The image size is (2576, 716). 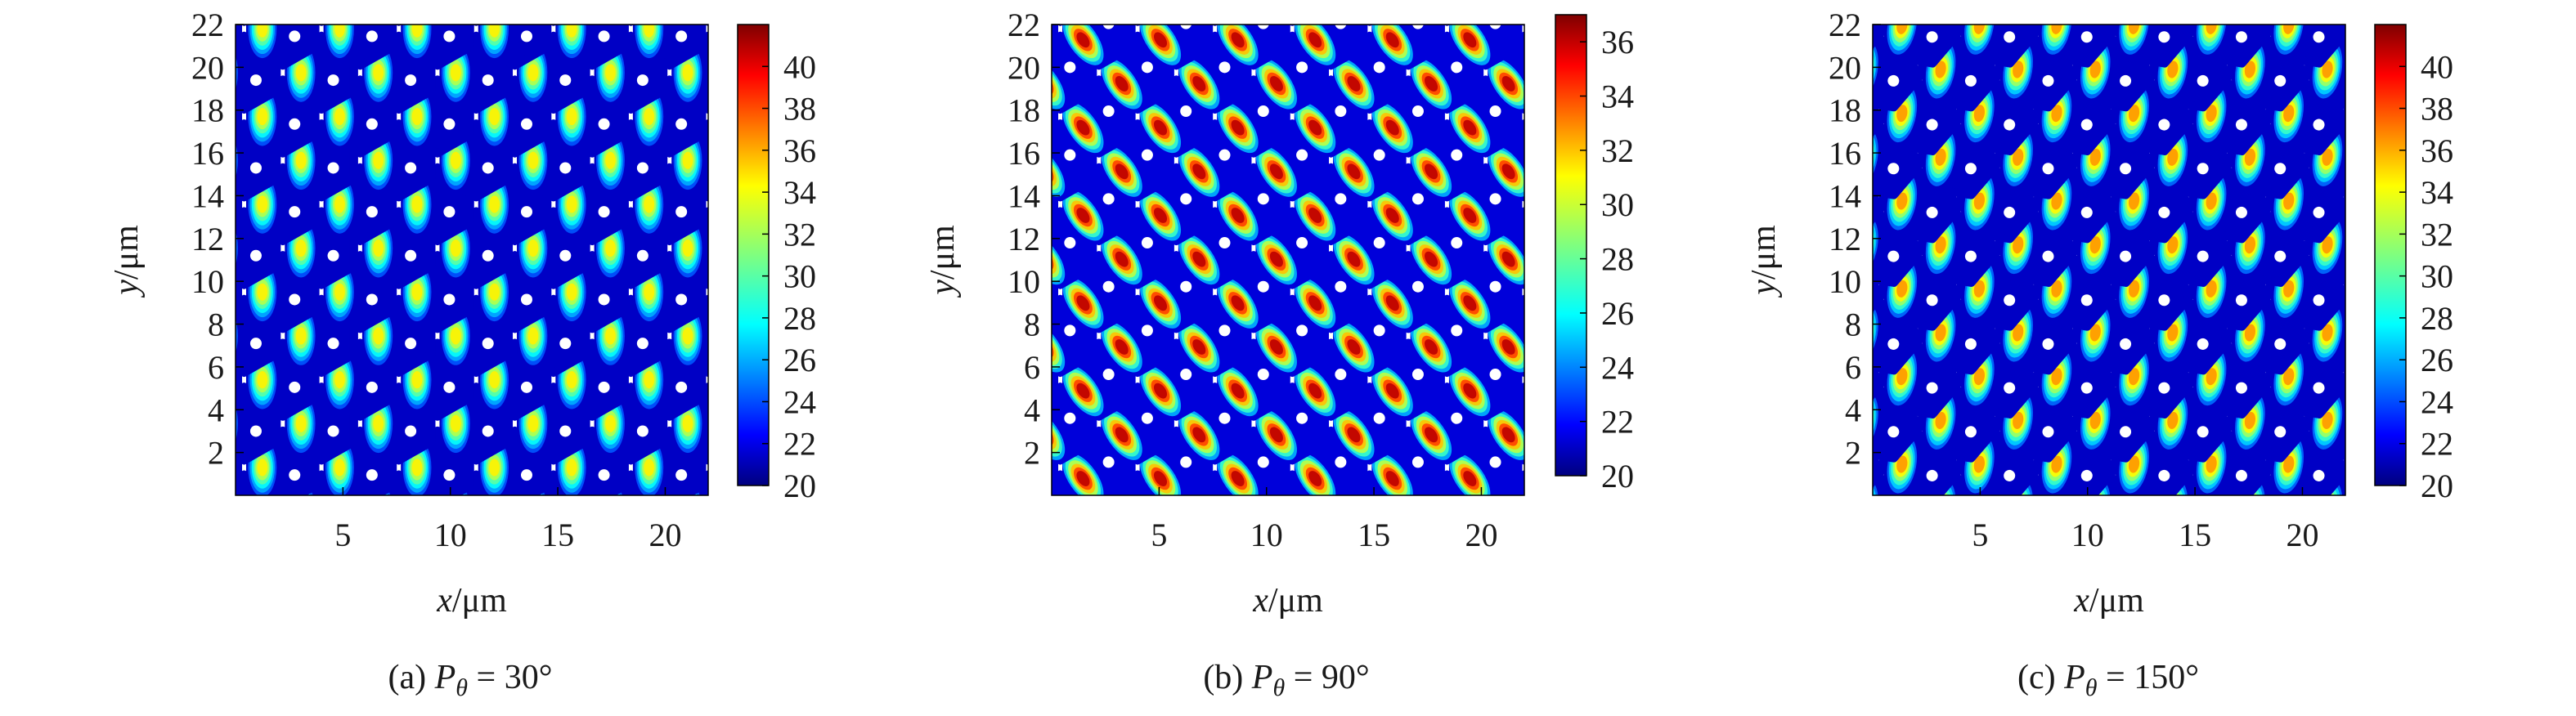 I want to click on y-tick-label: 8, so click(x=216, y=325).